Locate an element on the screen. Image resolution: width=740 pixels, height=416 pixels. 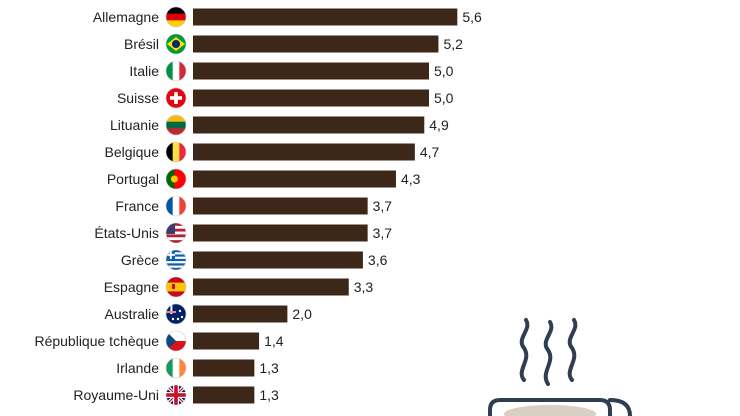
coffee-cup-icon is located at coordinates (560, 367).